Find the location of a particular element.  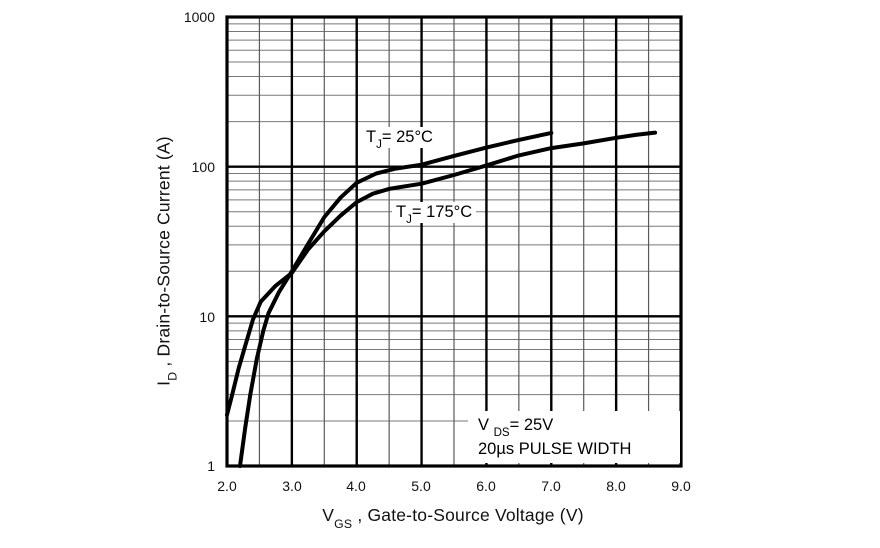

x-tick-6: 6.0 is located at coordinates (486, 486).